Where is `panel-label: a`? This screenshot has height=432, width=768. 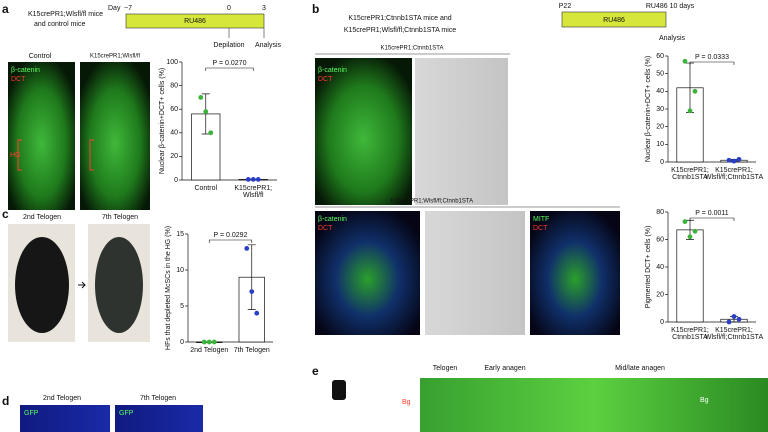
panel-label: a is located at coordinates (5, 9).